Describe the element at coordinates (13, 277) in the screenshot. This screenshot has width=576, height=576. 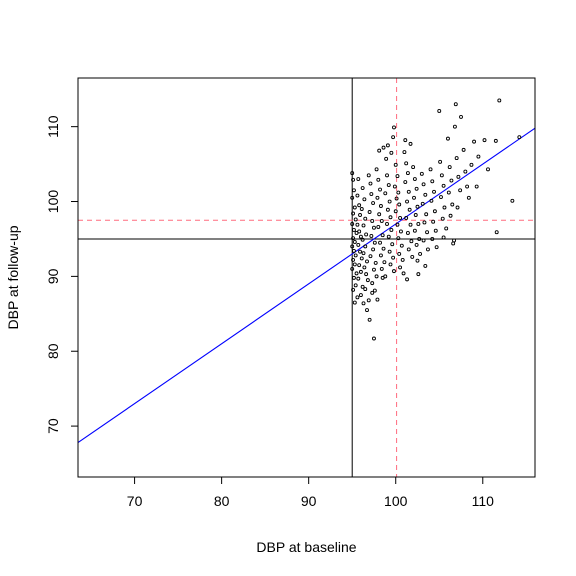
I see `y-axis-title: DBP at follow-up` at that location.